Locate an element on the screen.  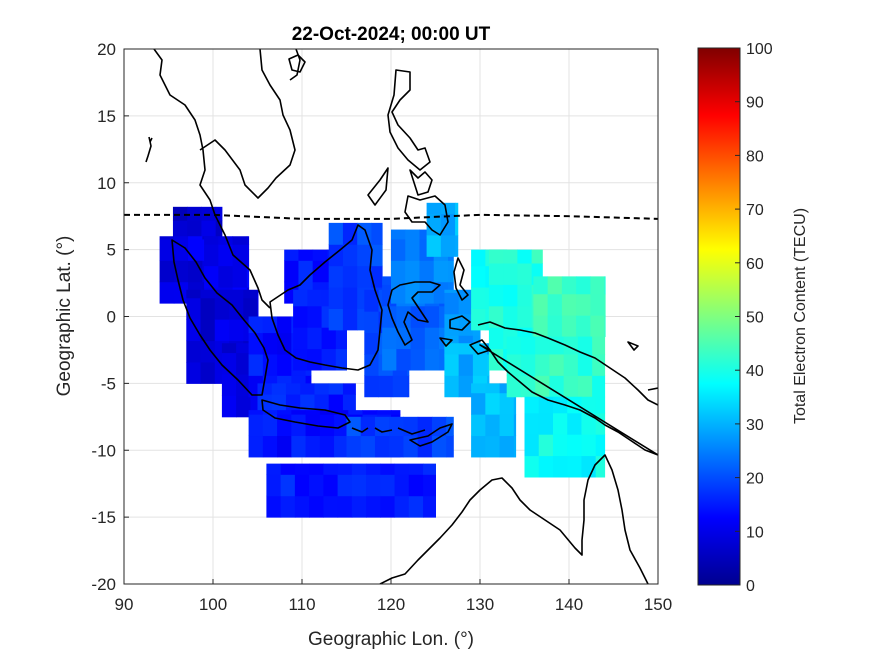
colorbar-tick-label: 40 is located at coordinates (755, 371).